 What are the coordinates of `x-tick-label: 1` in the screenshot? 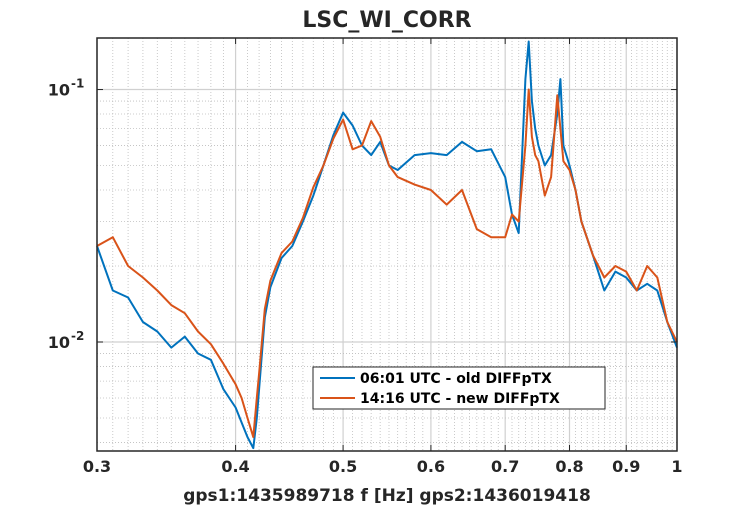 It's located at (676, 466).